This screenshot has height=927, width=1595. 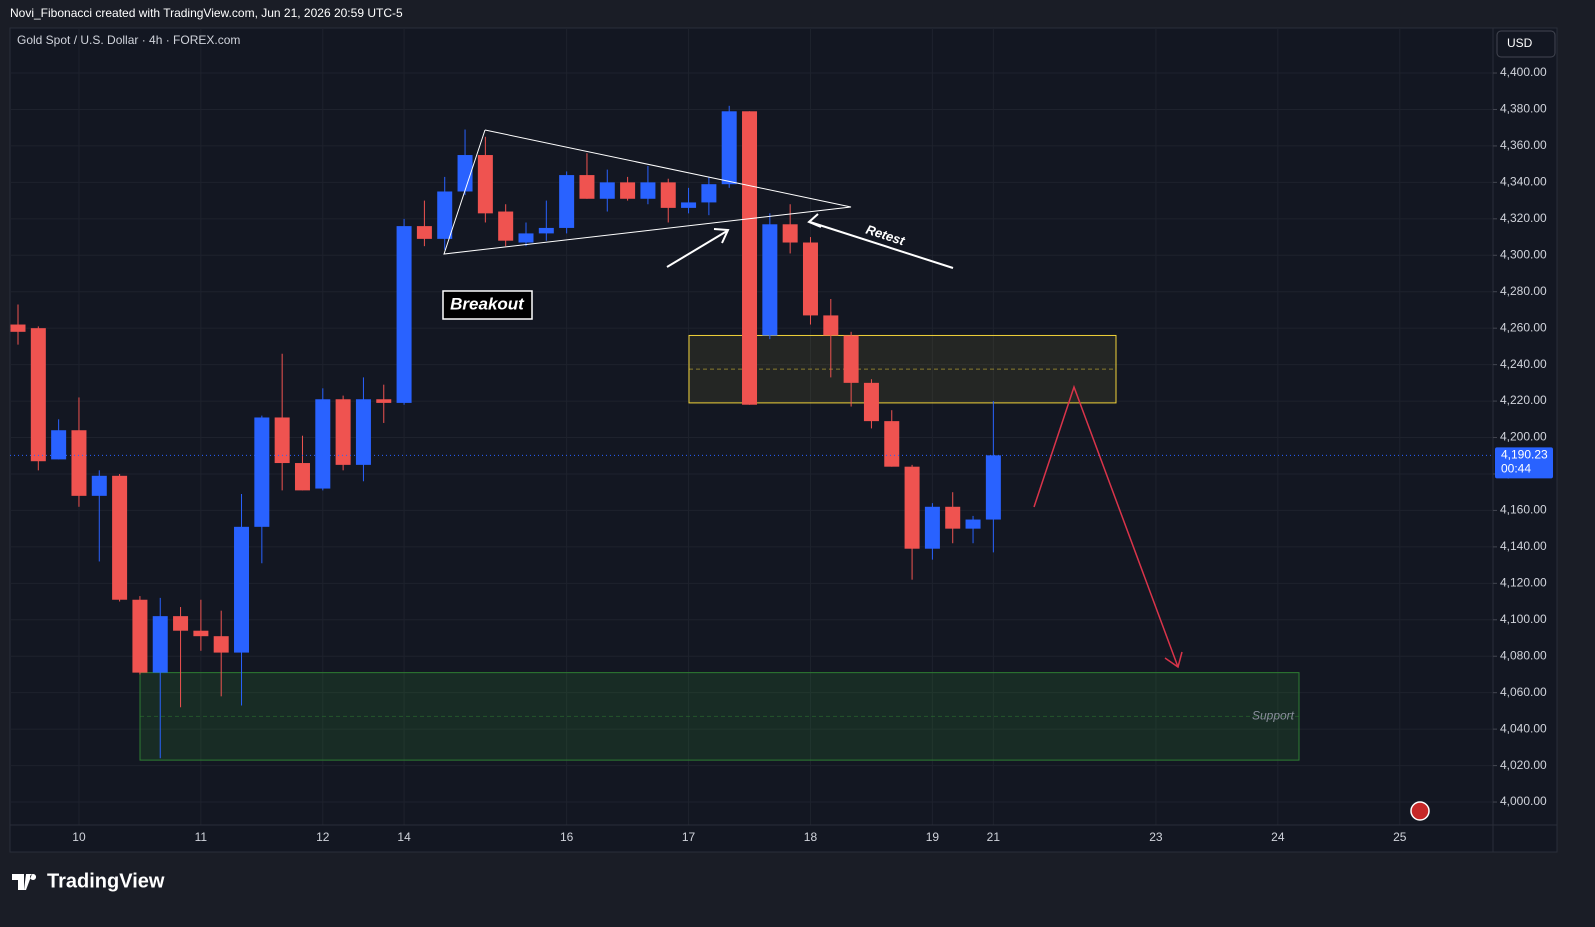 I want to click on brand: TradingView, so click(x=106, y=881).